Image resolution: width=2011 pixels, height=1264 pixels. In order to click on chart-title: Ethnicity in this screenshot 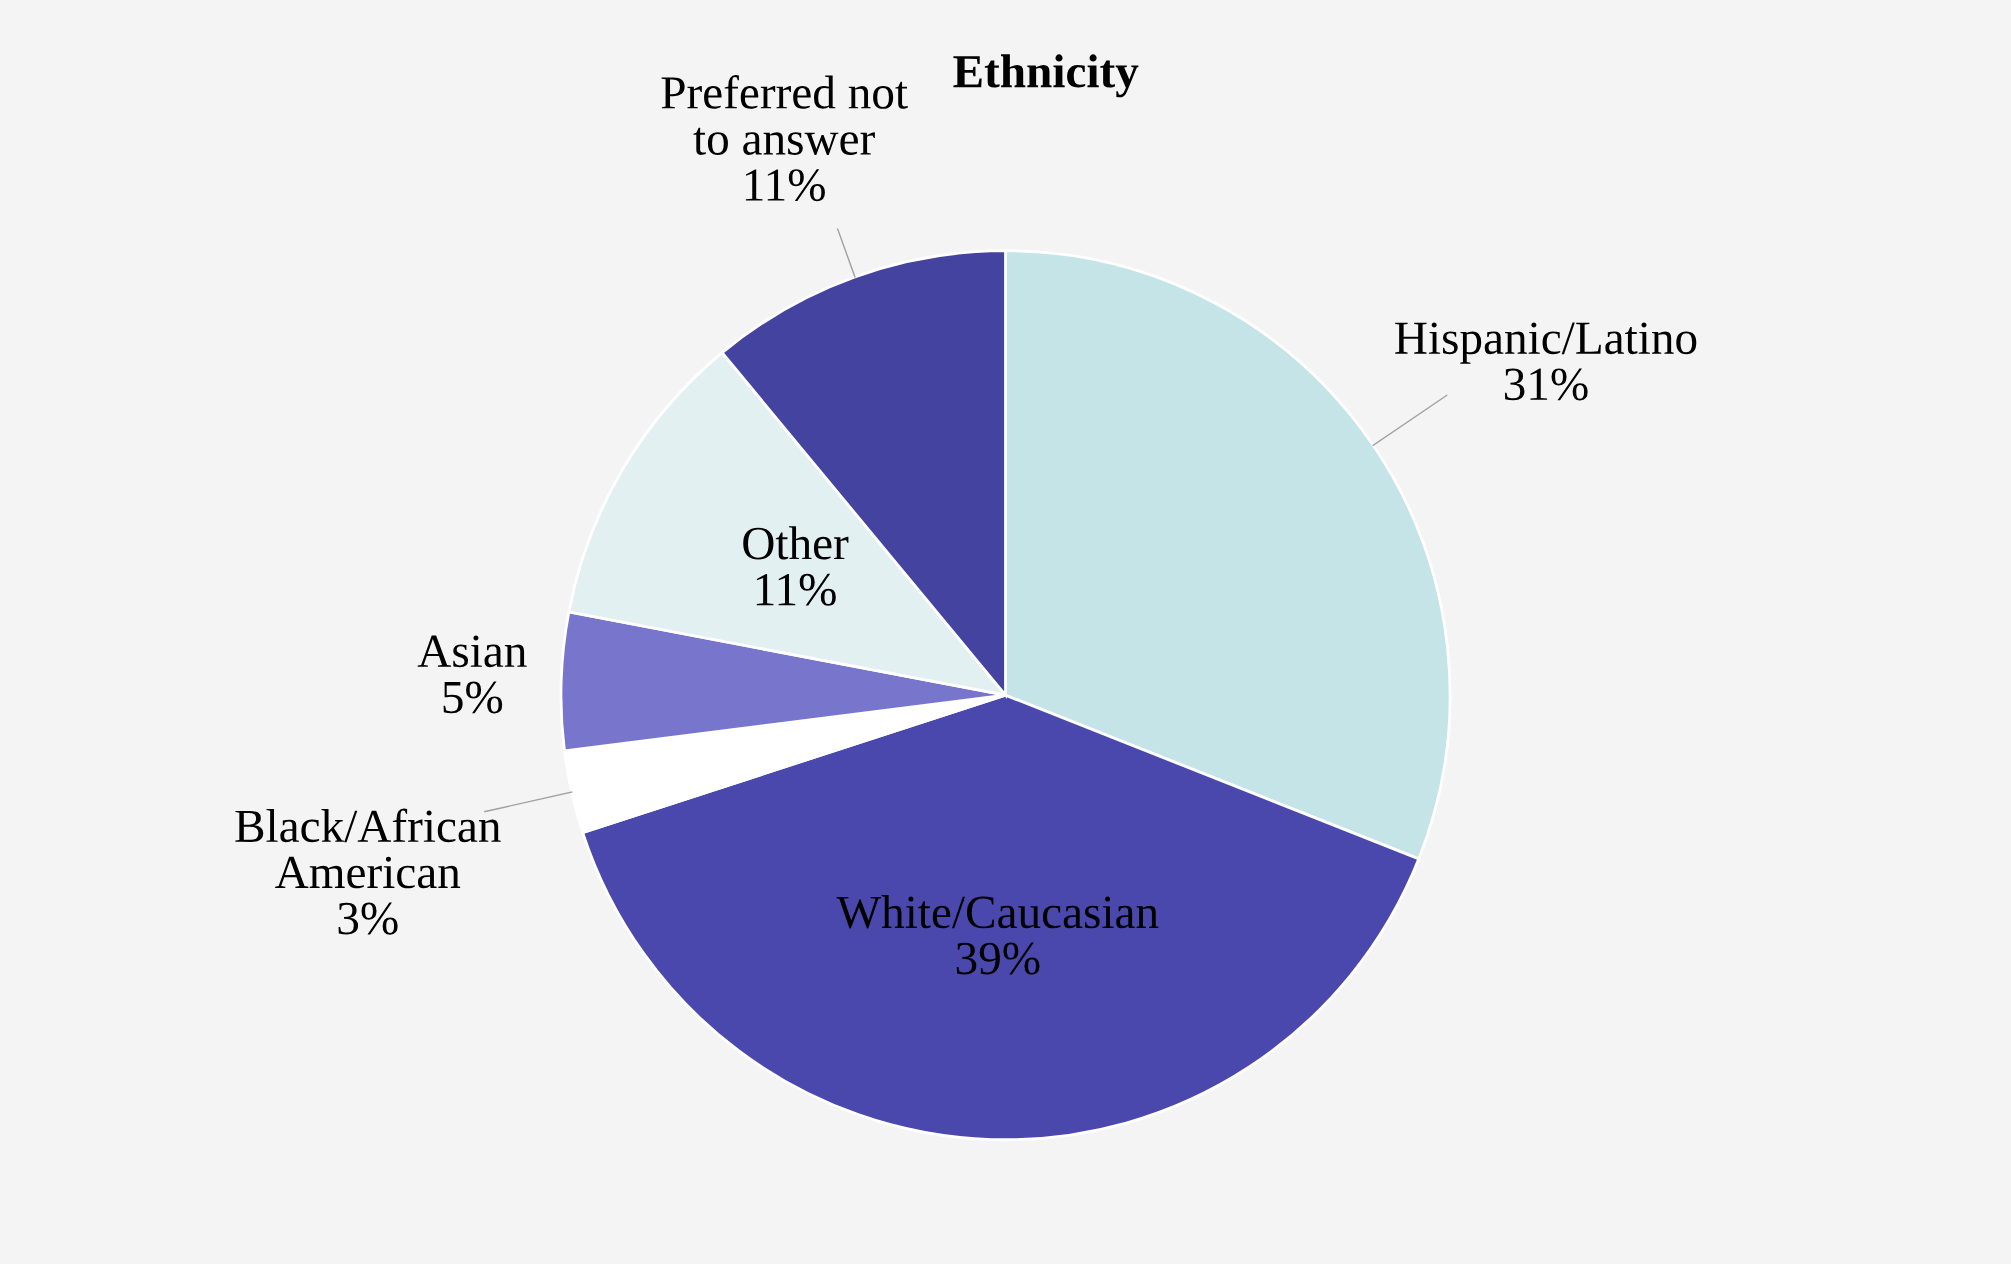, I will do `click(1046, 76)`.